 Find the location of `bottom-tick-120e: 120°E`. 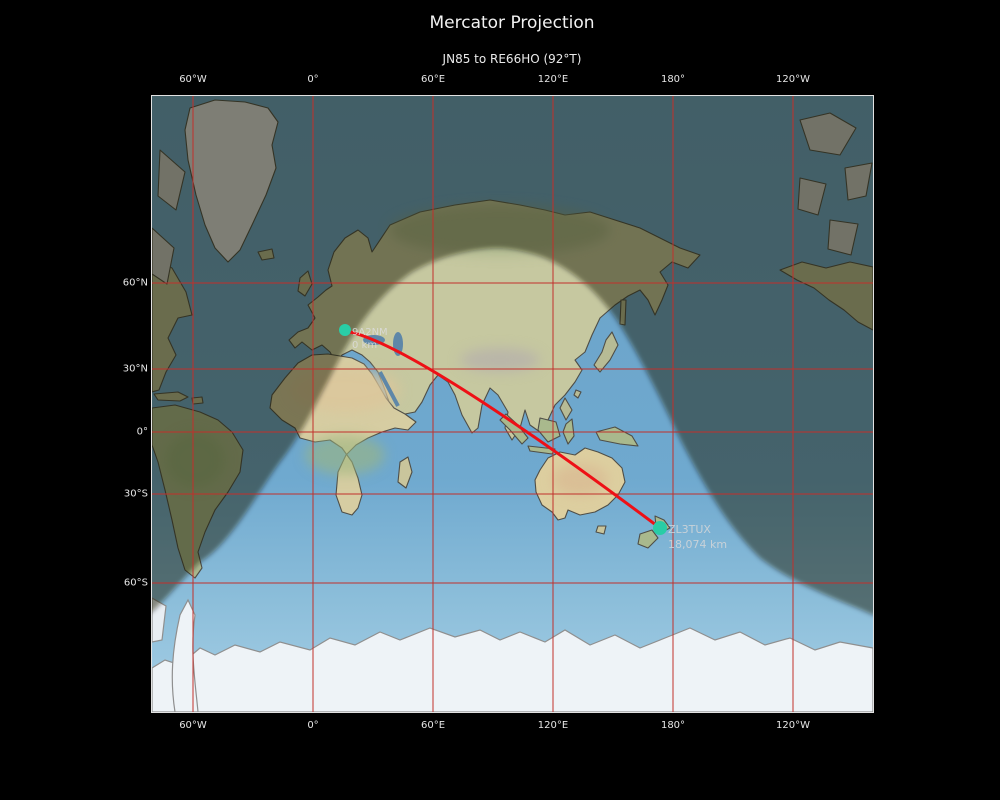

bottom-tick-120e: 120°E is located at coordinates (553, 725).